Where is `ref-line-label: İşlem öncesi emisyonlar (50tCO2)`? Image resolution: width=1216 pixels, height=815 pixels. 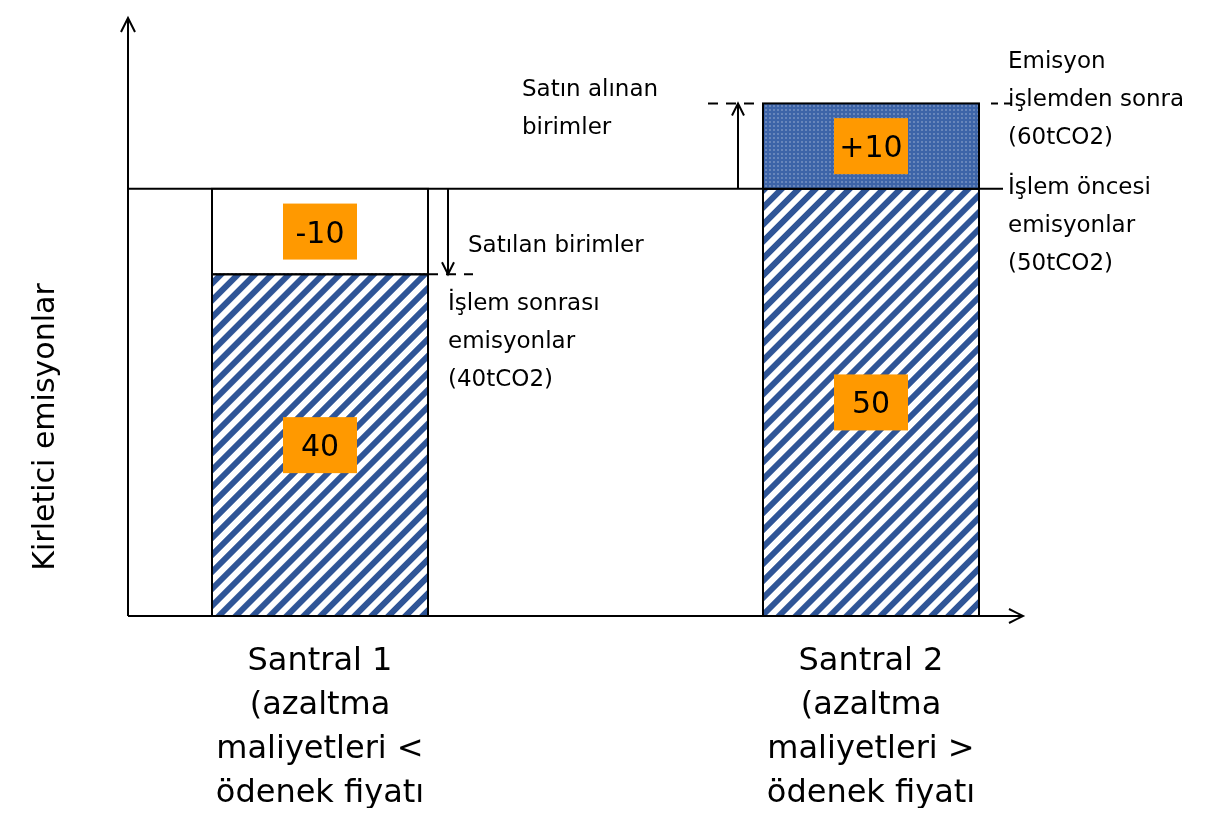
ref-line-label: İşlem öncesi emisyonlar (50tCO2) is located at coordinates (1079, 223).